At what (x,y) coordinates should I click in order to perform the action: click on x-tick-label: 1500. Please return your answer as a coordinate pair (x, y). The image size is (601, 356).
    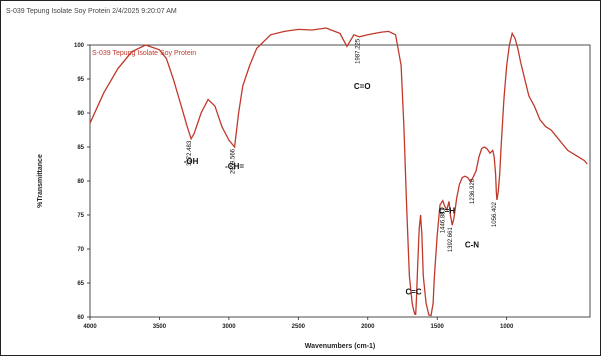
    Looking at the image, I should click on (438, 327).